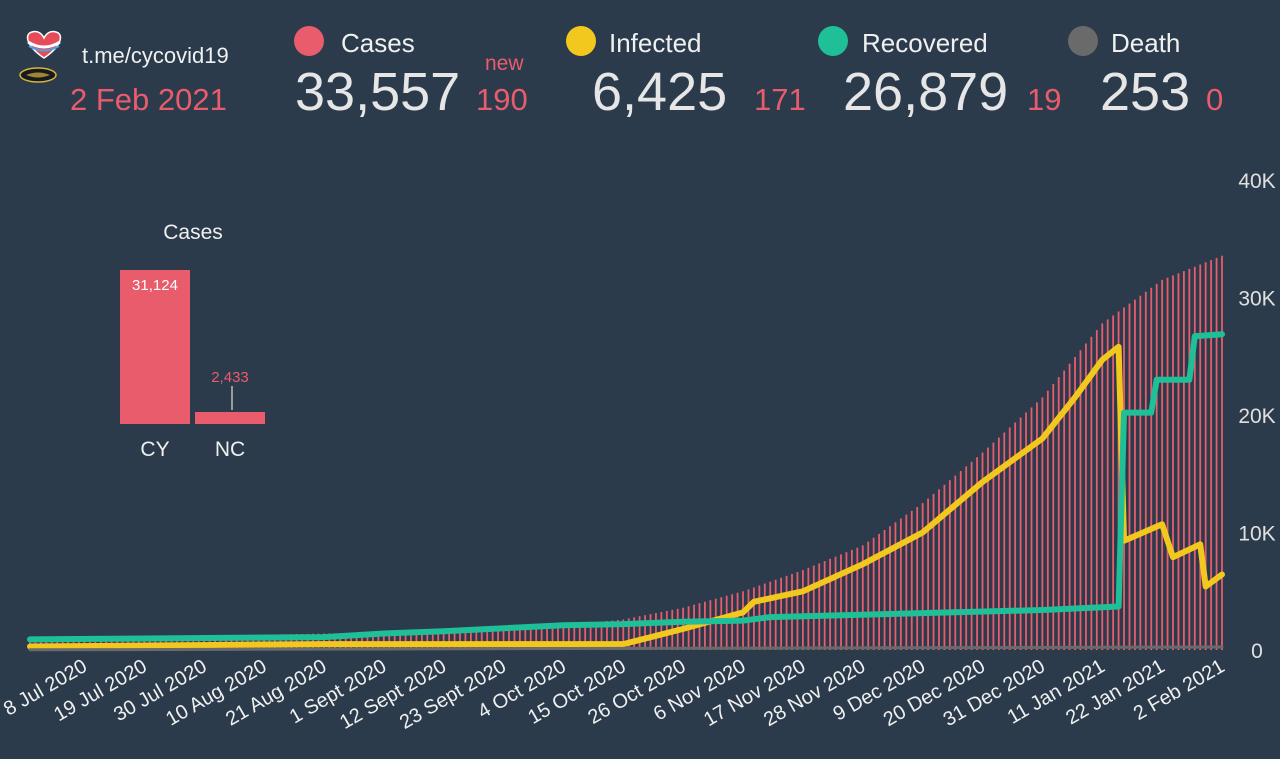 The width and height of the screenshot is (1280, 759). What do you see at coordinates (154, 449) in the screenshot?
I see `inset-category-label: CY` at bounding box center [154, 449].